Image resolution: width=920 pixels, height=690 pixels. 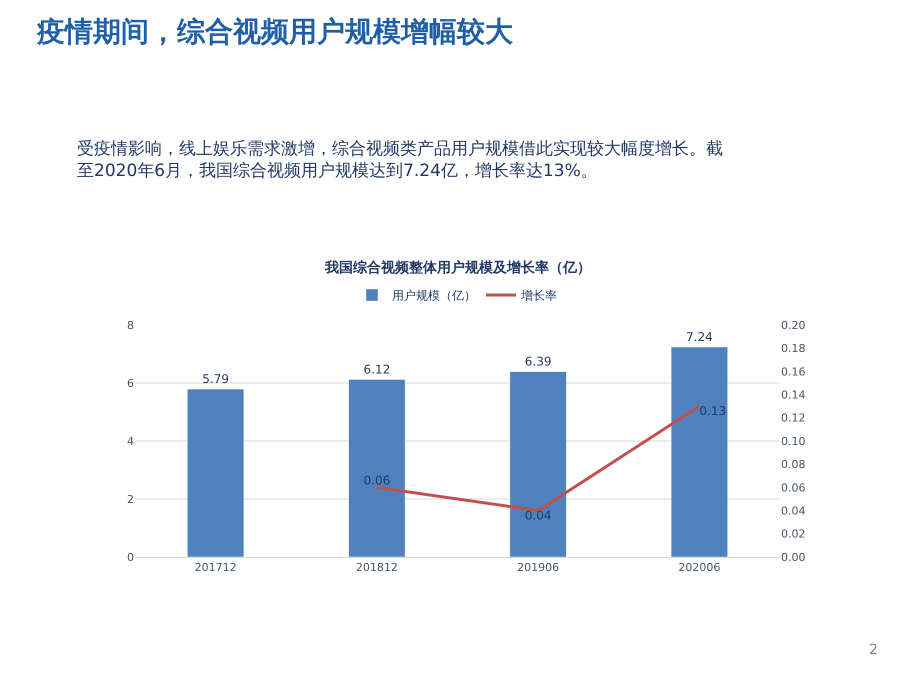 What do you see at coordinates (699, 337) in the screenshot?
I see `data-label: 7.24` at bounding box center [699, 337].